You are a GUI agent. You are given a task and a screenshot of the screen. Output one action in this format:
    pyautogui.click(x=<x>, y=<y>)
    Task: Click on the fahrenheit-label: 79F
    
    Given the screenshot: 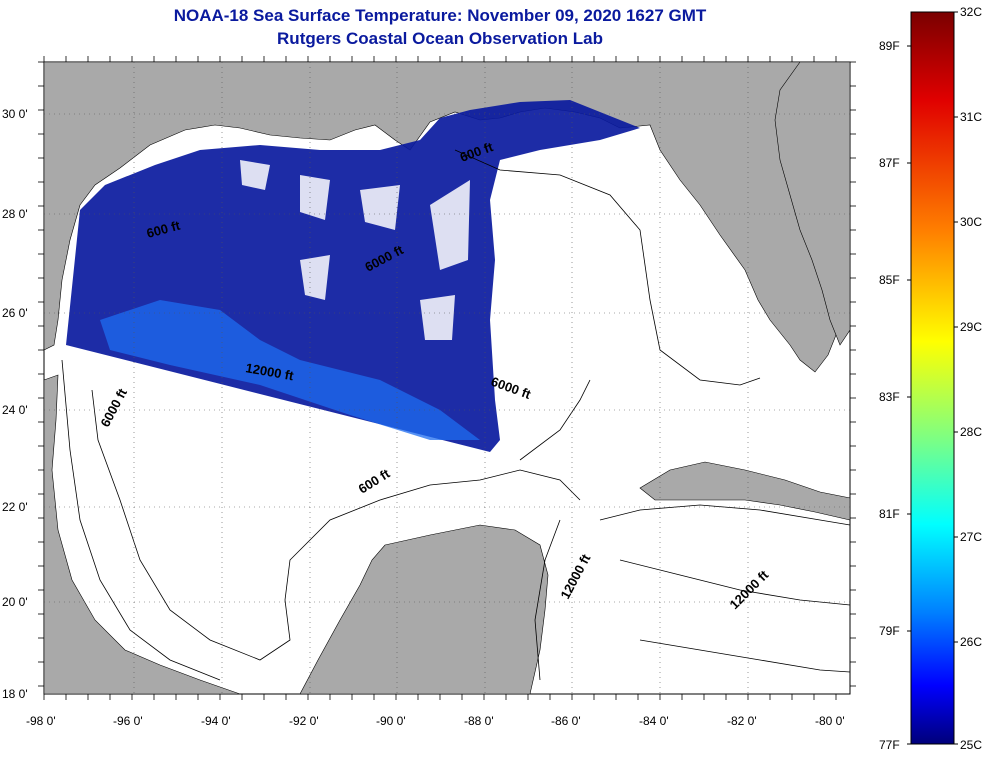 What is the action you would take?
    pyautogui.click(x=889, y=631)
    